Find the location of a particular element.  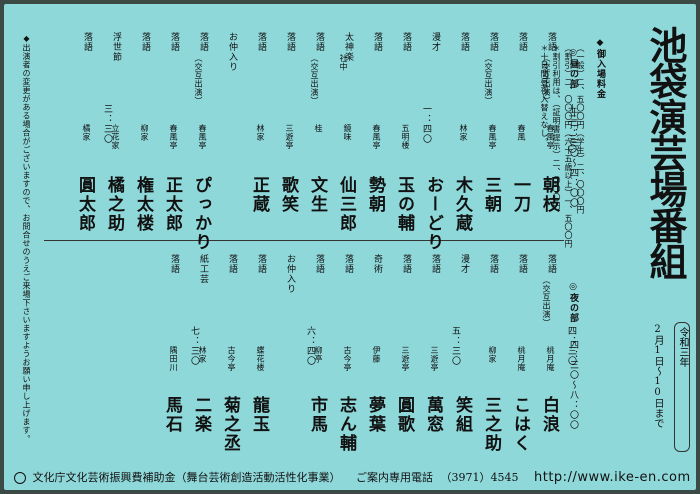

performer-troupe: 立花家 is located at coordinates (115, 137).